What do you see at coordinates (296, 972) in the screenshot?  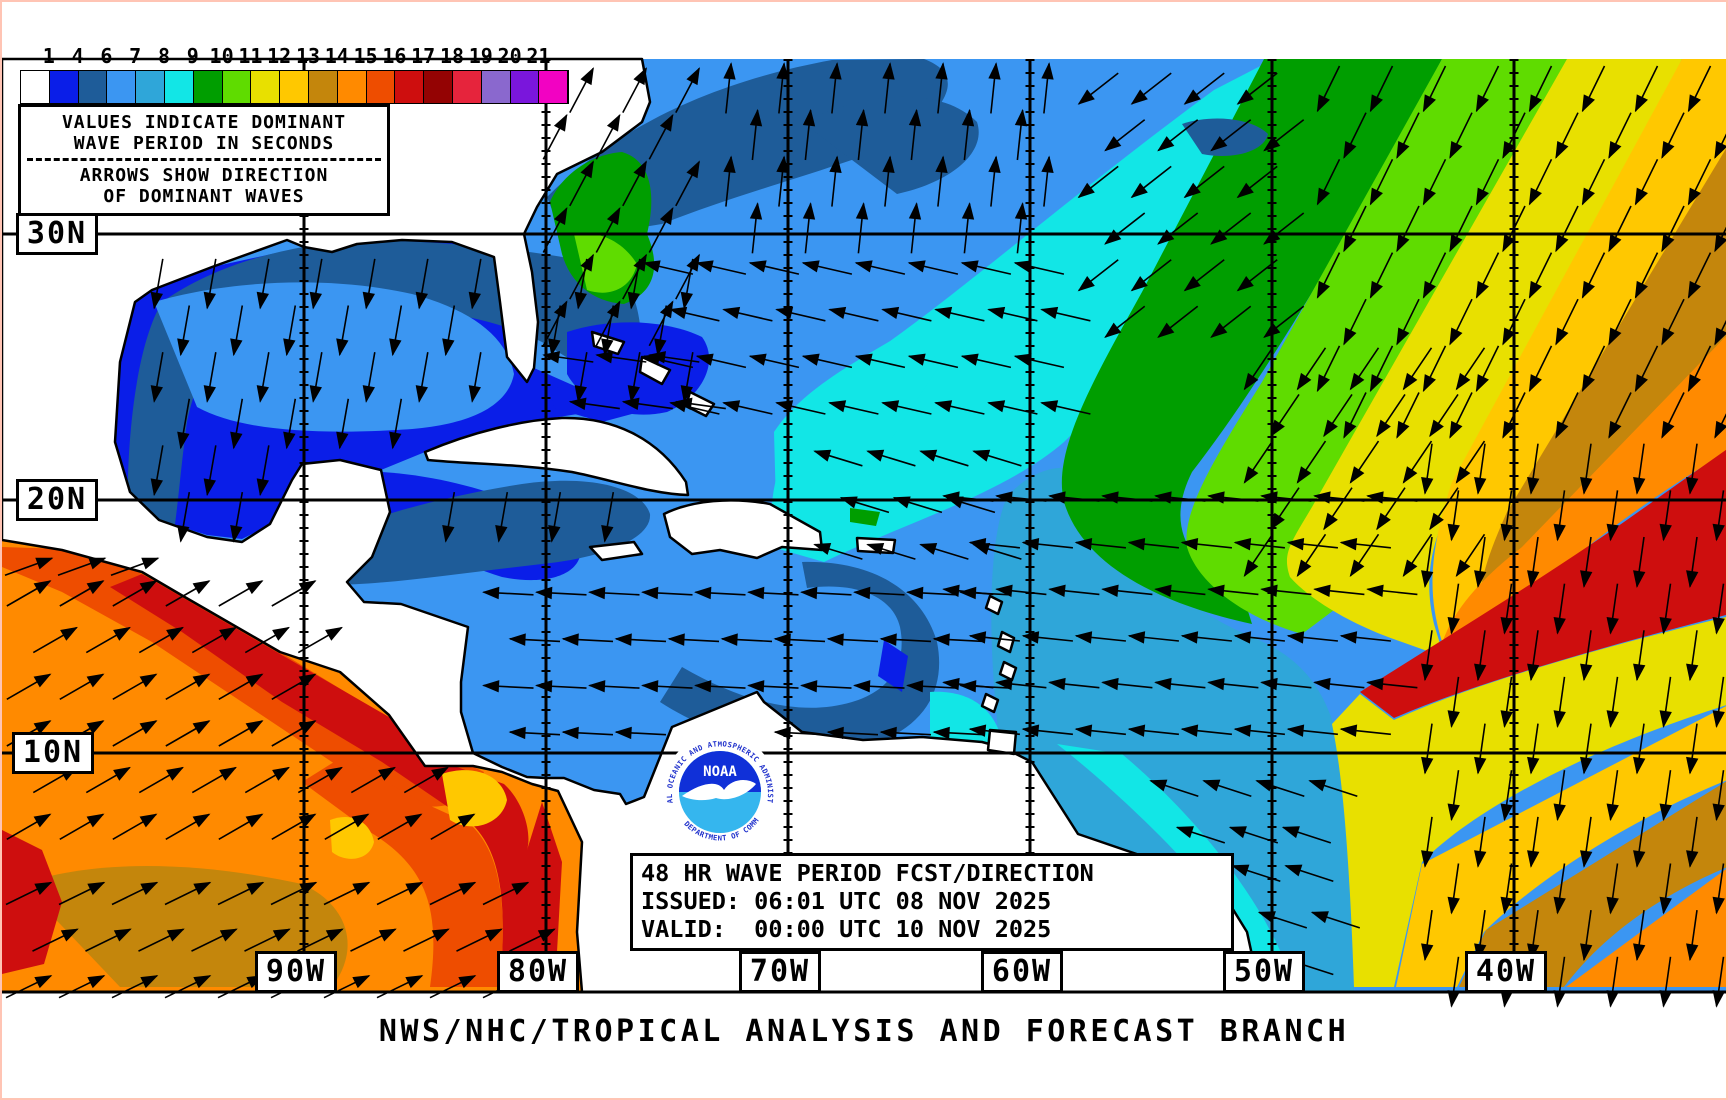 I see `longitude-label-90W: 90W` at bounding box center [296, 972].